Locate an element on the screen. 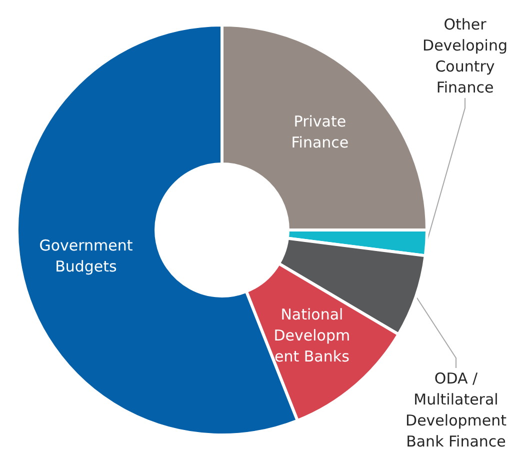 This screenshot has height=455, width=512. slice-label: National Developm ent Banks is located at coordinates (312, 335).